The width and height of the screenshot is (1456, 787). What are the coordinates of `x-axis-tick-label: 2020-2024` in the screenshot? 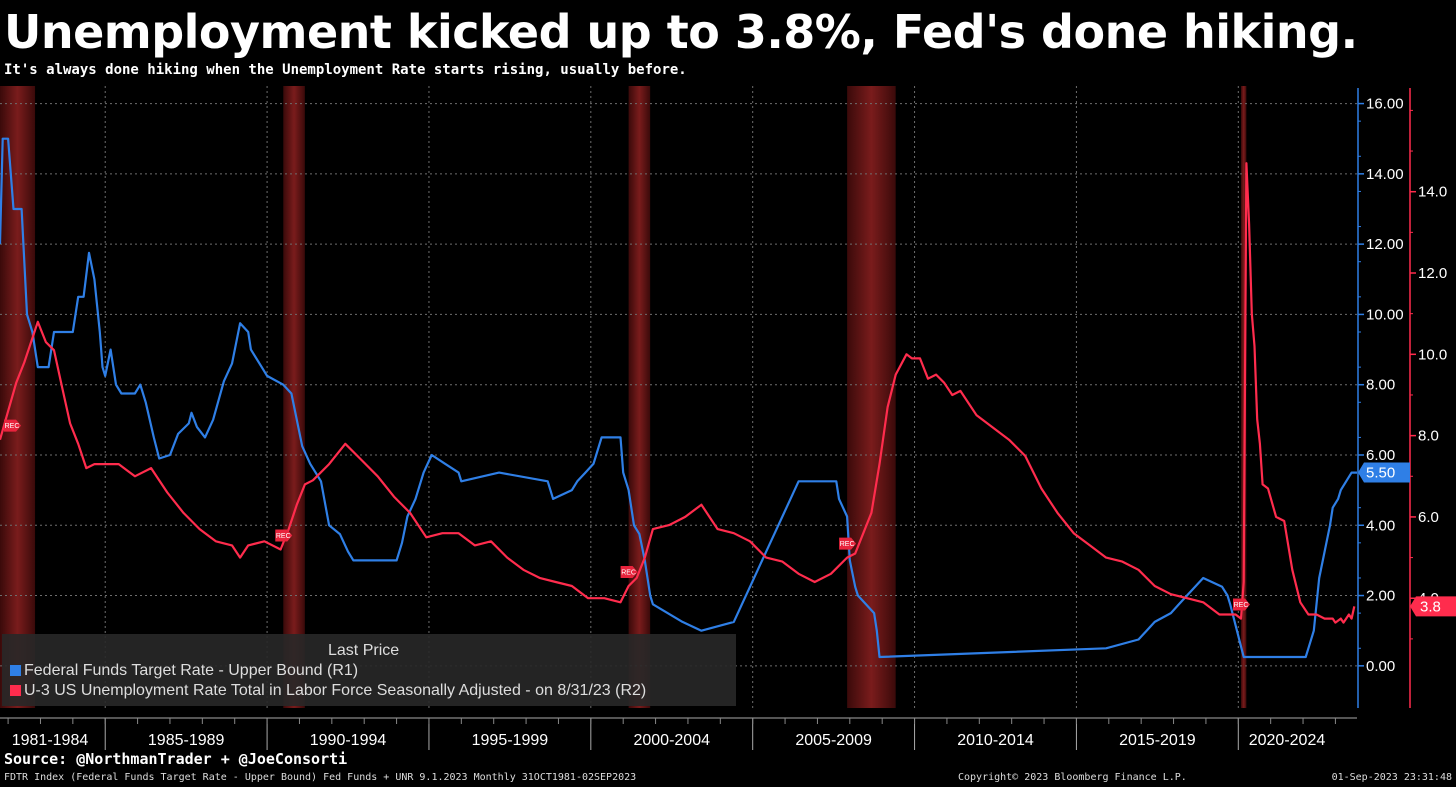 It's located at (1287, 740).